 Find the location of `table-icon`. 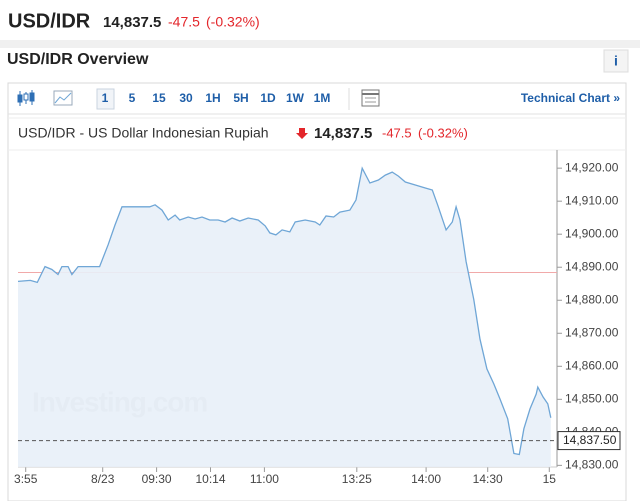

table-icon is located at coordinates (370, 98).